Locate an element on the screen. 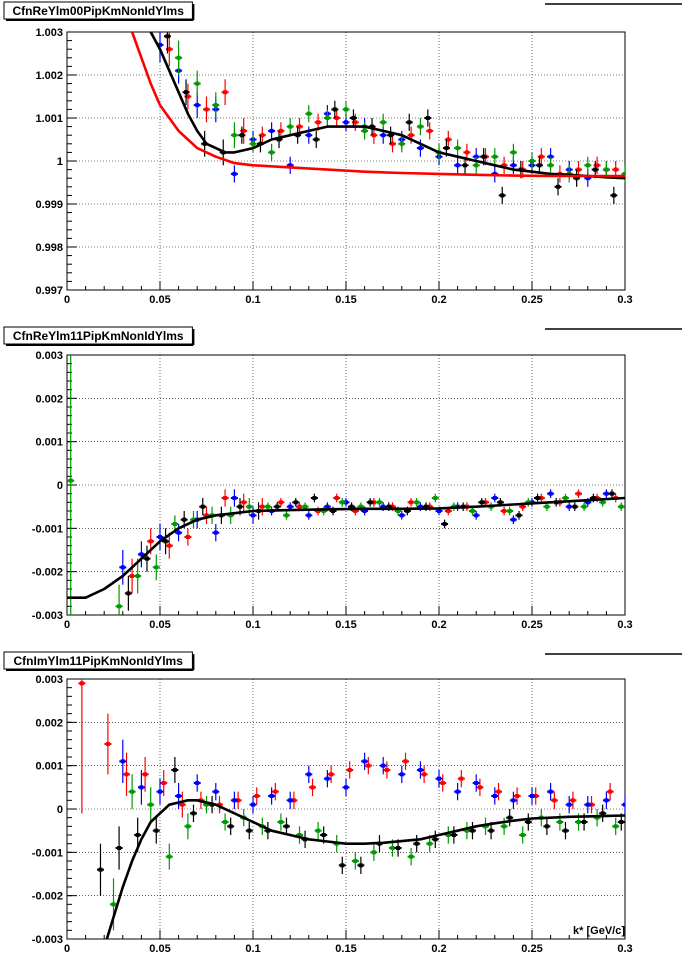 The width and height of the screenshot is (696, 977). x-tick-label: 0.3 is located at coordinates (624, 300).